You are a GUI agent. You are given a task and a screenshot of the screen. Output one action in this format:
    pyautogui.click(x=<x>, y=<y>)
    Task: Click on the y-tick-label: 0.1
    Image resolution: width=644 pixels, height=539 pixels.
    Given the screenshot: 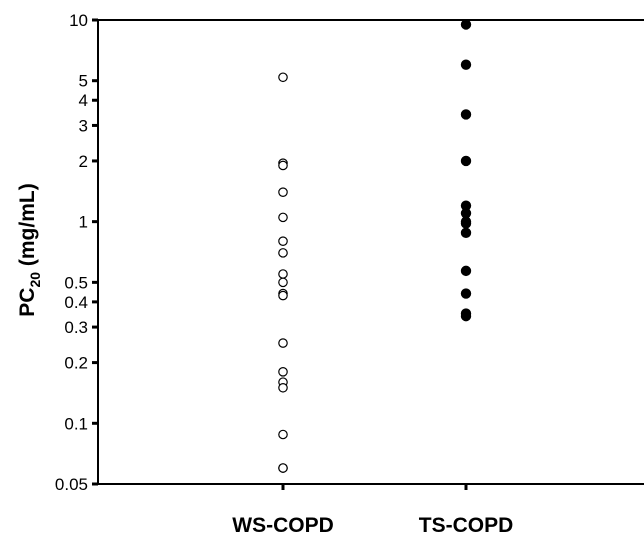 What is the action you would take?
    pyautogui.click(x=76, y=423)
    